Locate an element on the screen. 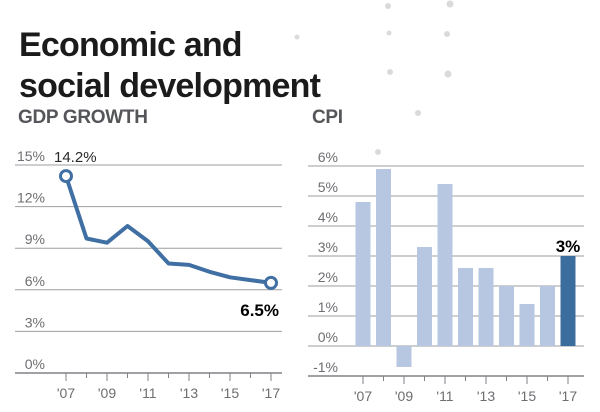  last-value-label: 6.5% is located at coordinates (259, 310).